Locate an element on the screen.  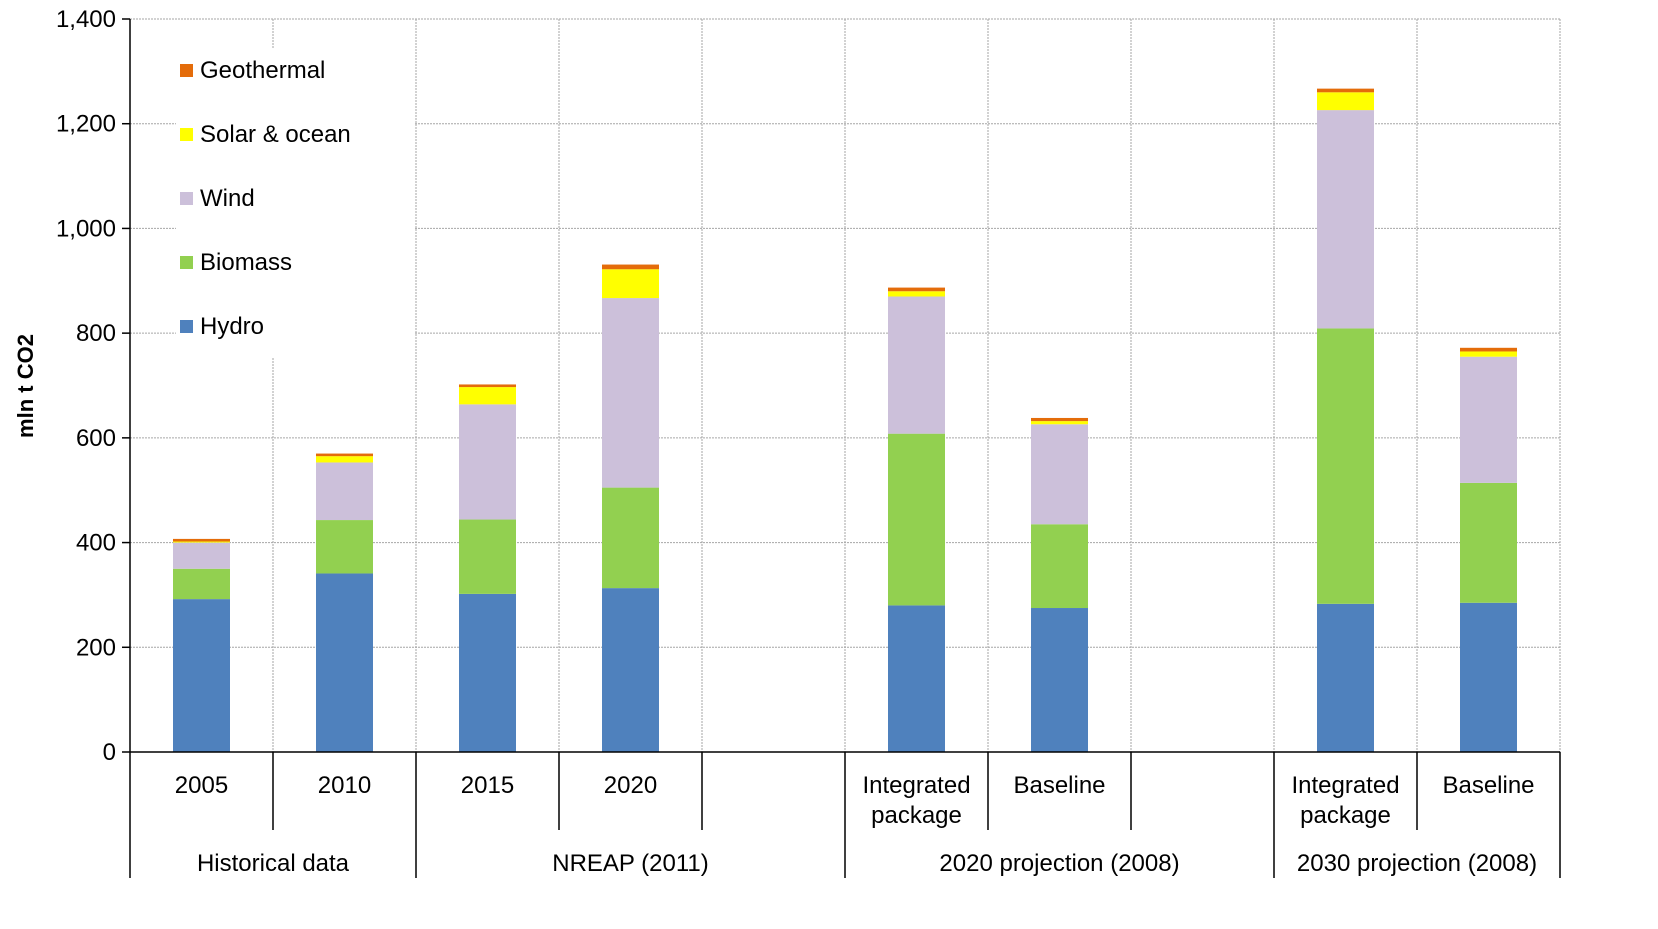
legend-label: Biomass is located at coordinates (246, 262).